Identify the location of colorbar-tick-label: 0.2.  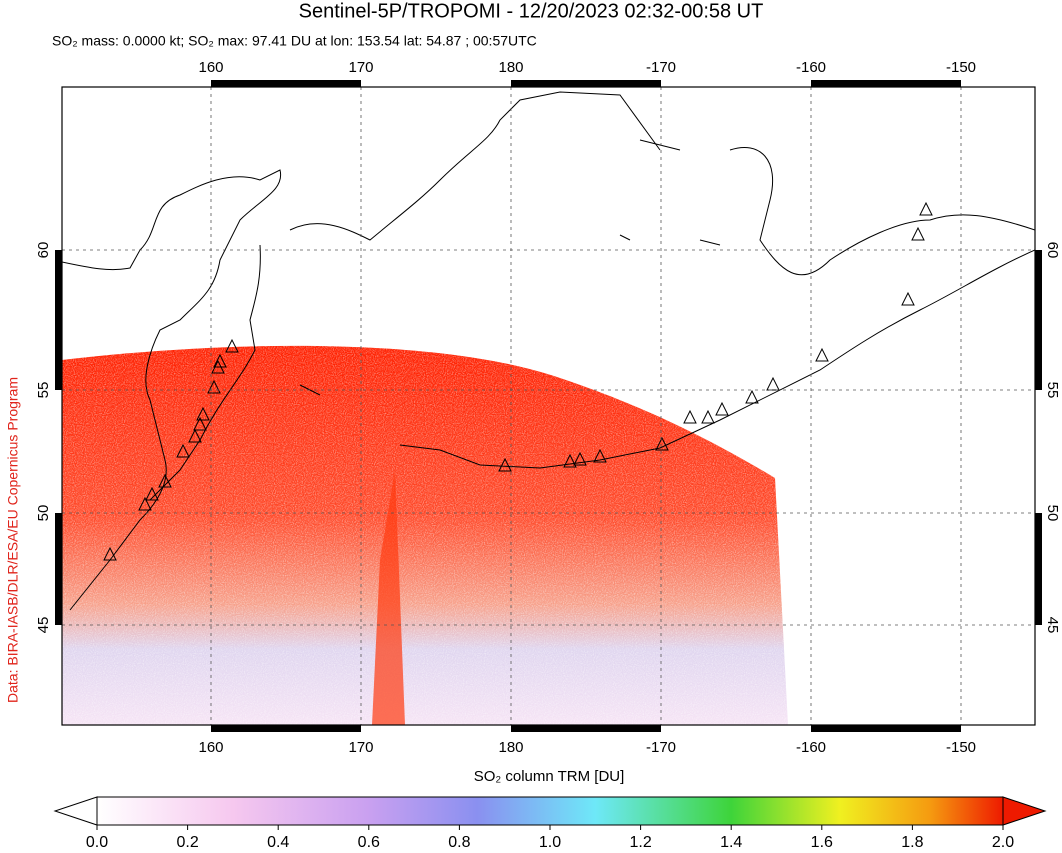
(187, 842).